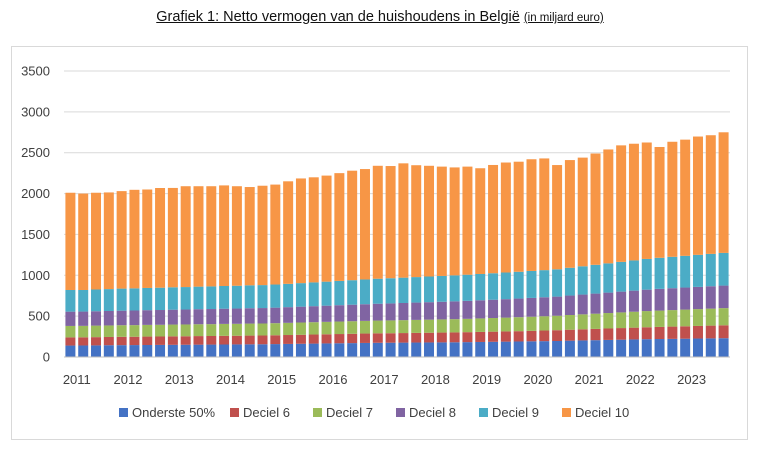 This screenshot has height=450, width=760. Describe the element at coordinates (35, 275) in the screenshot. I see `y-tick-label: 1000` at that location.